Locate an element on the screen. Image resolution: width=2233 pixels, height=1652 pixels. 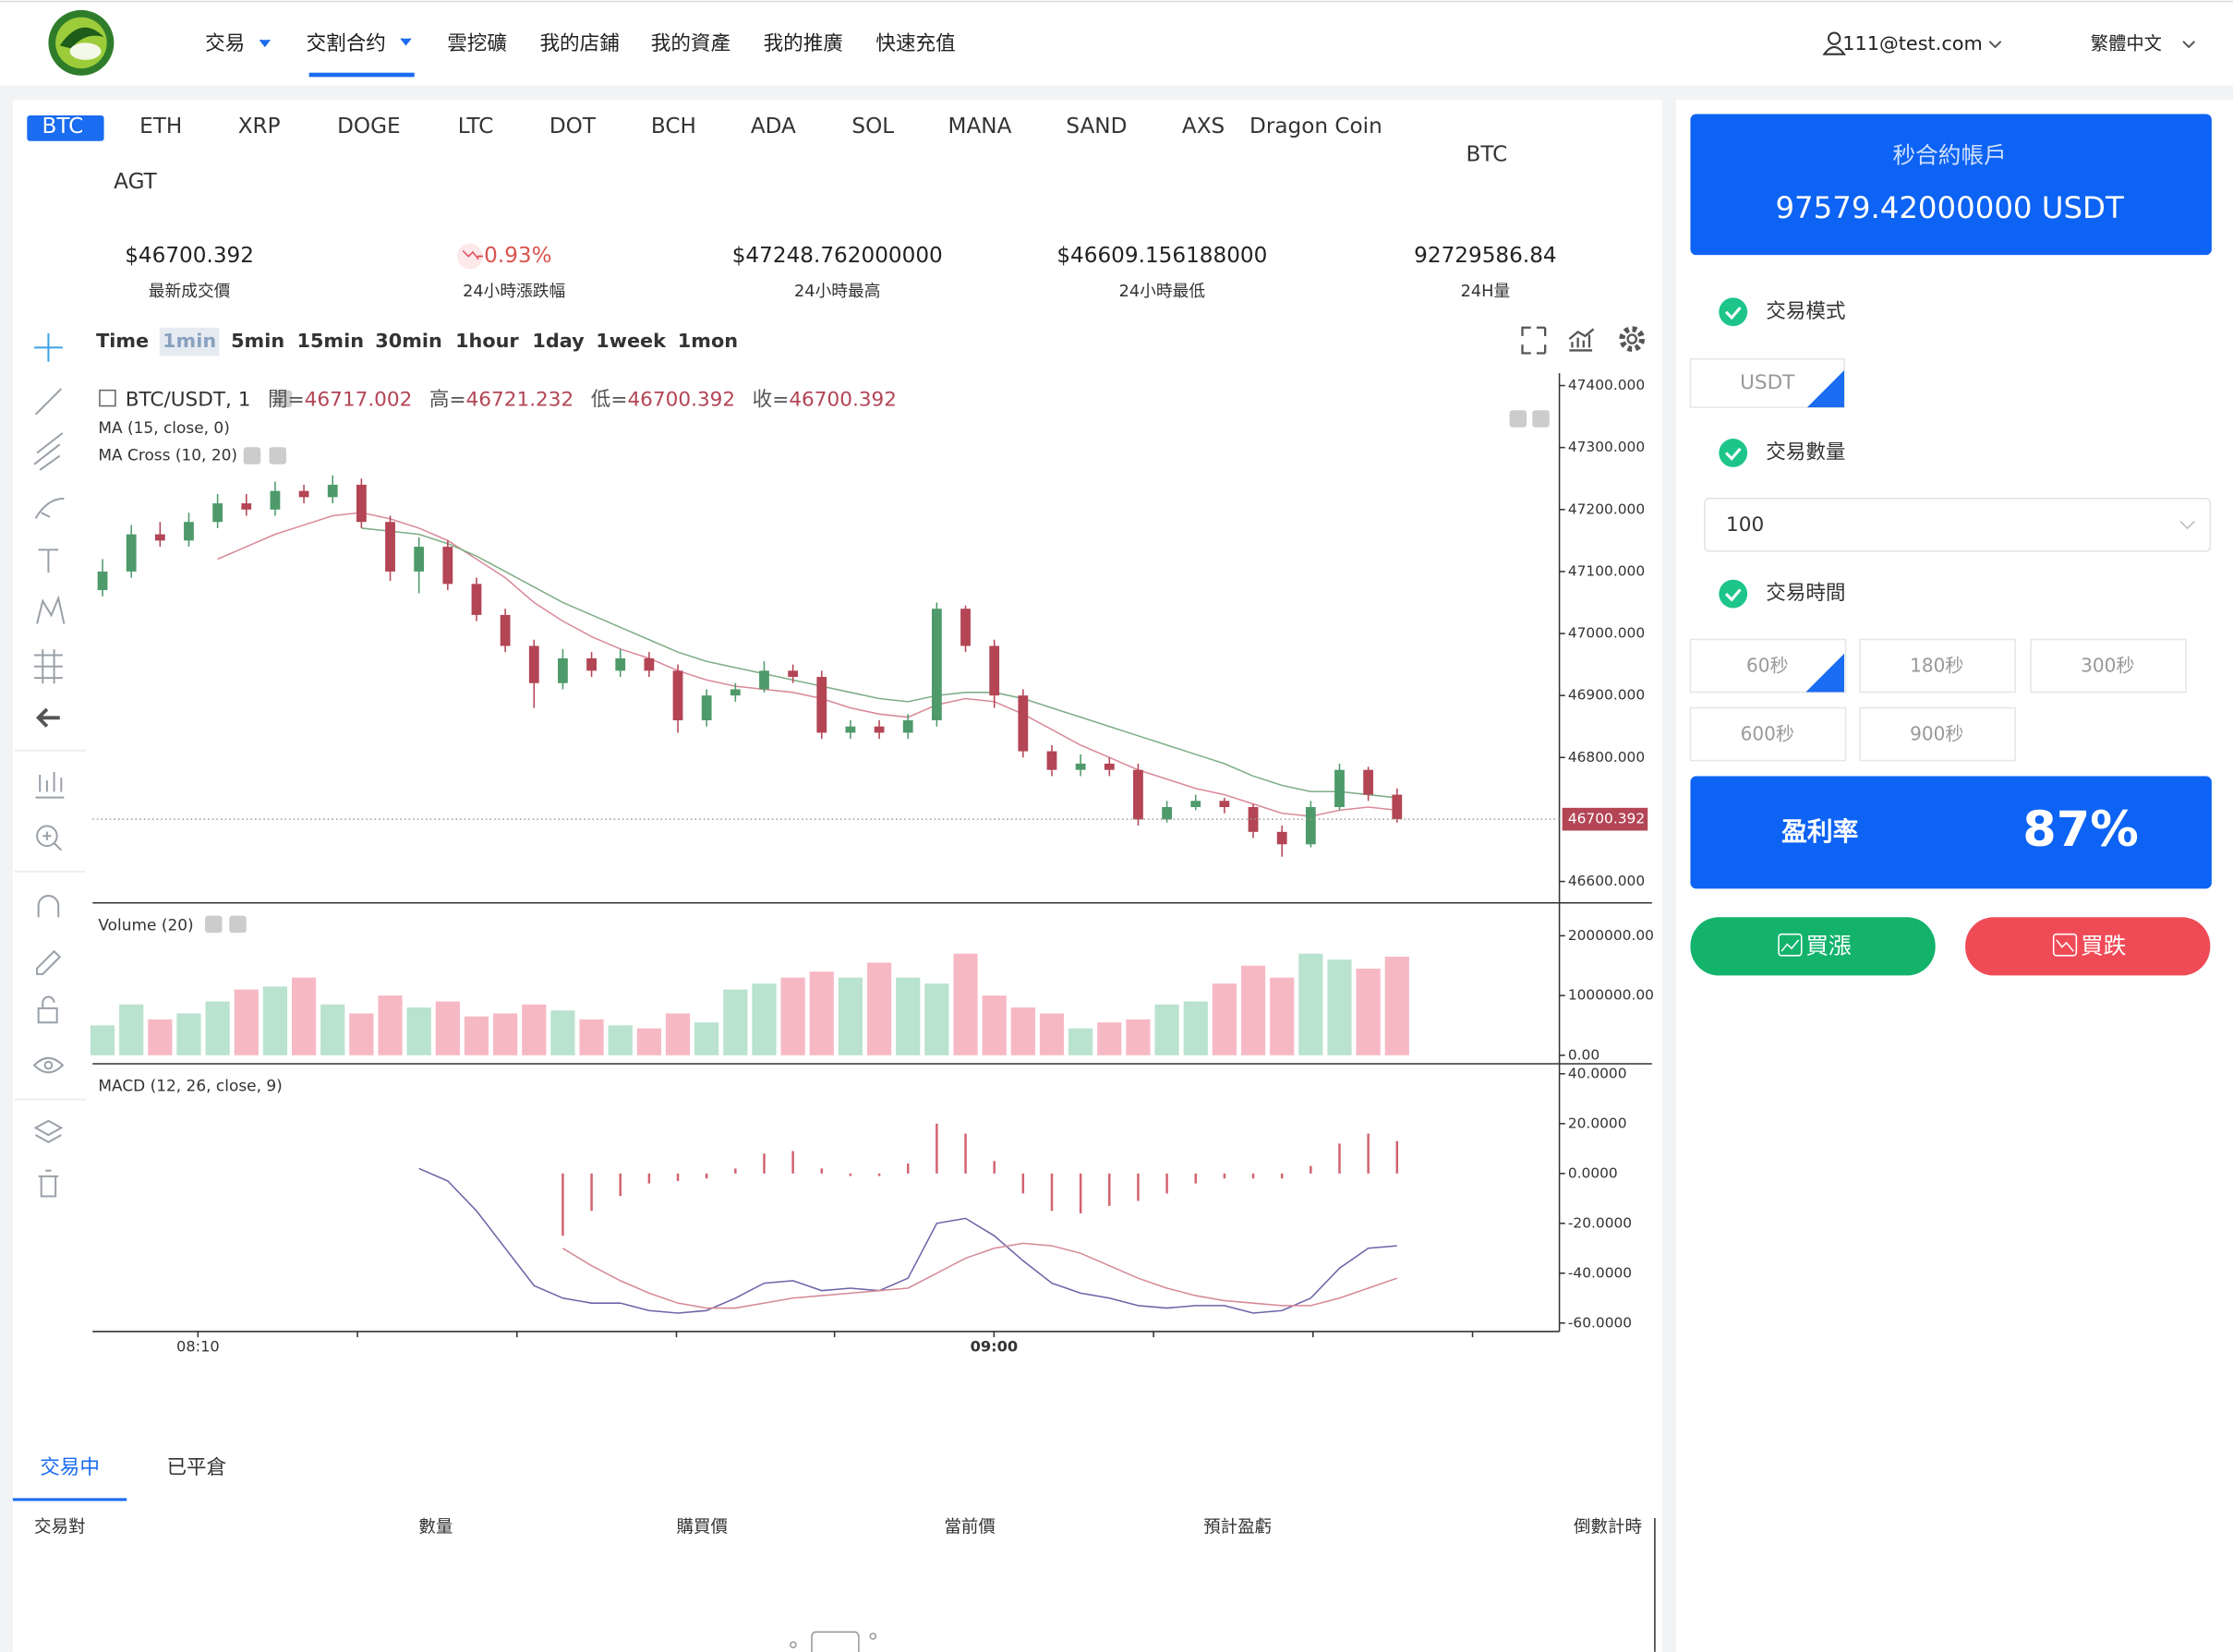
time-option-label: 60秒 is located at coordinates (1767, 665).